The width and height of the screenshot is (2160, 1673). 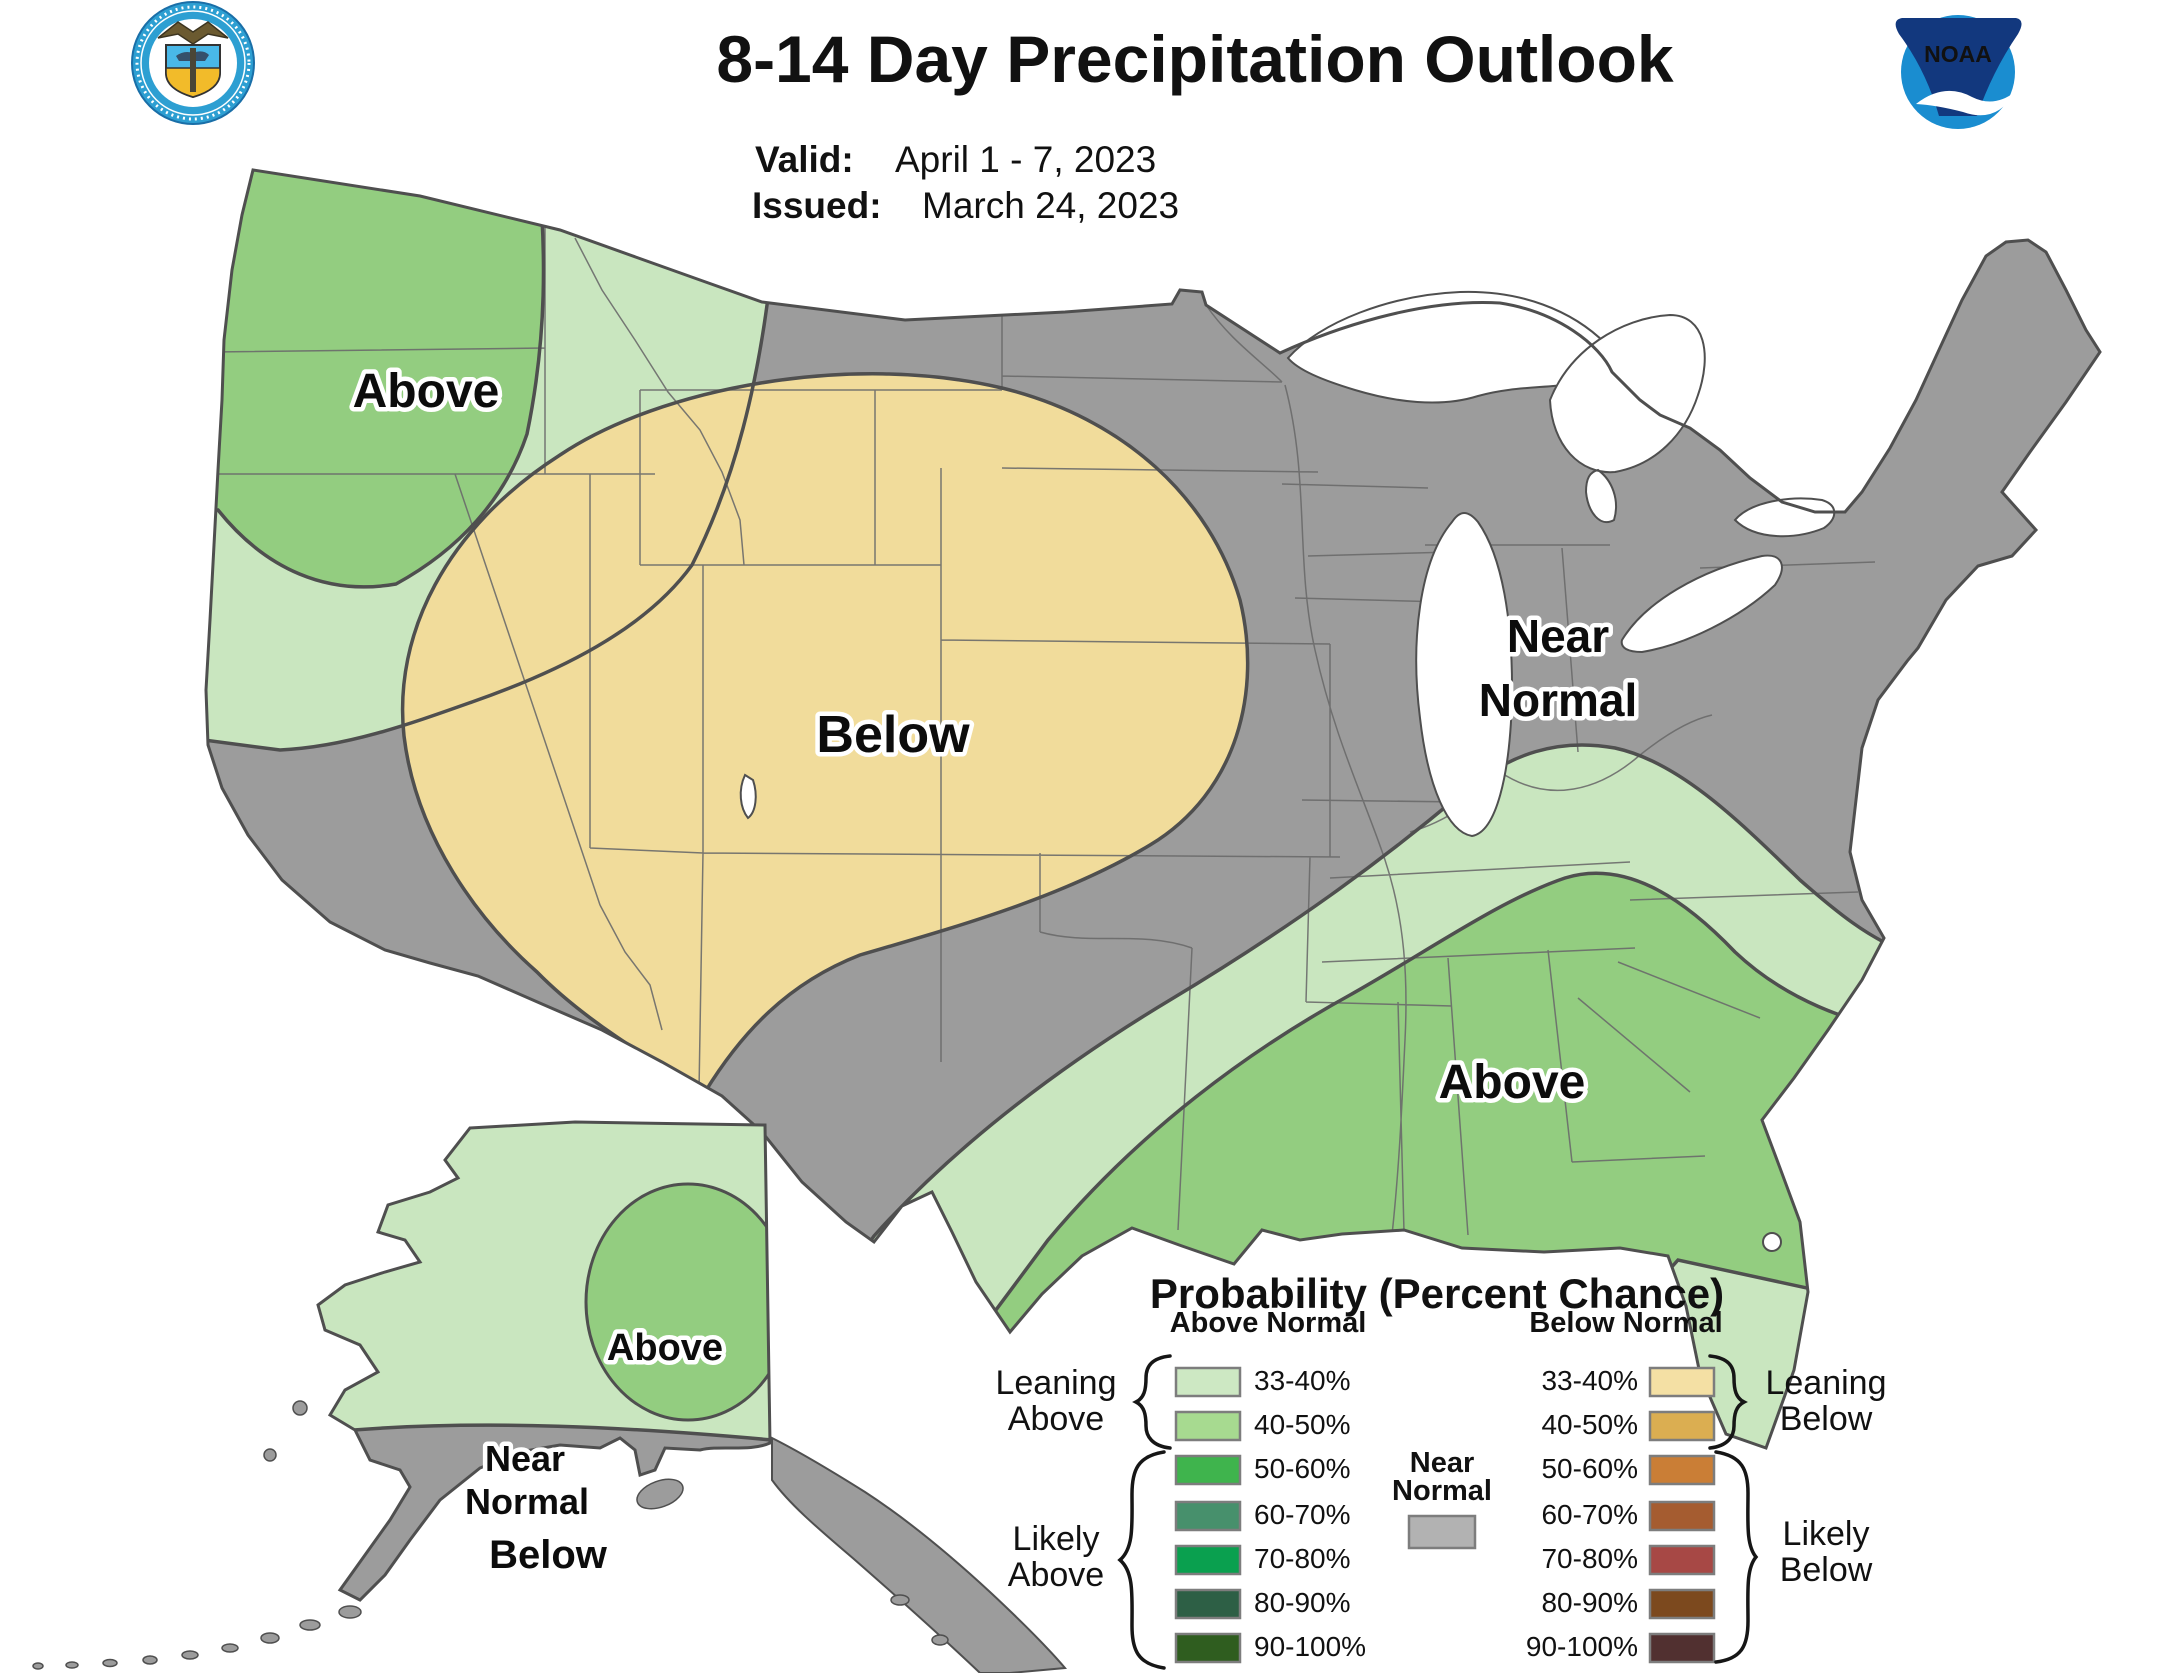 I want to click on lake-okeechobee, so click(x=1772, y=1242).